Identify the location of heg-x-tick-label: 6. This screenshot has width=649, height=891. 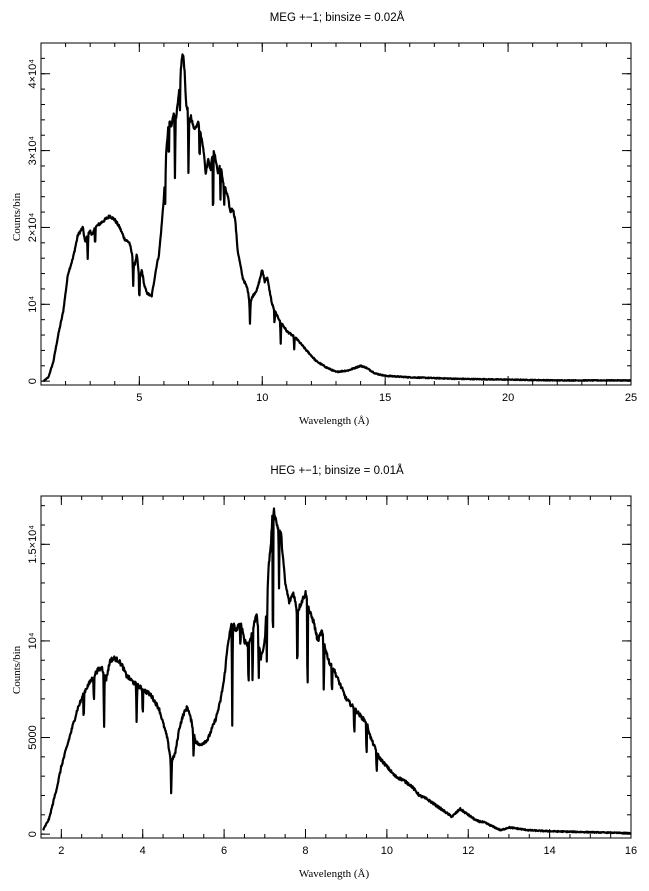
(224, 851).